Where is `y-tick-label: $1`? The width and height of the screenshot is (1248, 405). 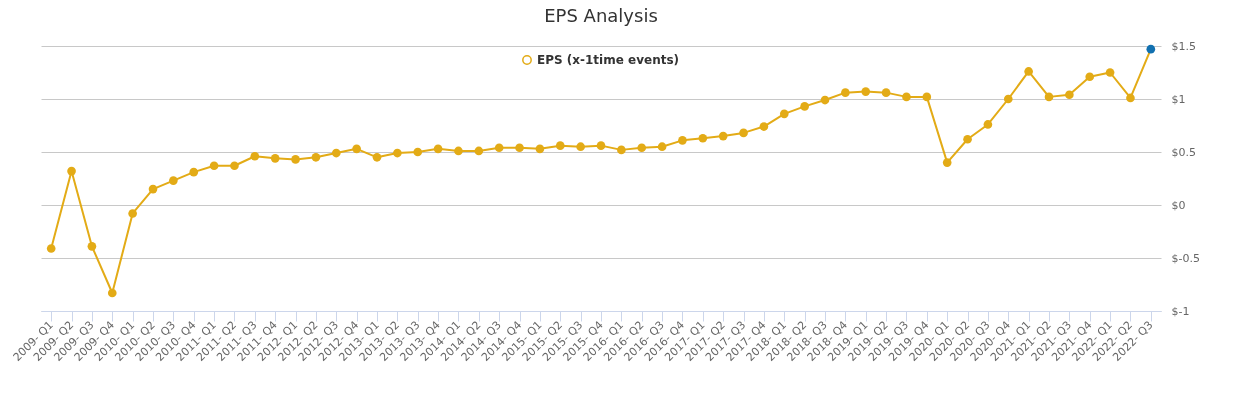 y-tick-label: $1 is located at coordinates (1178, 99).